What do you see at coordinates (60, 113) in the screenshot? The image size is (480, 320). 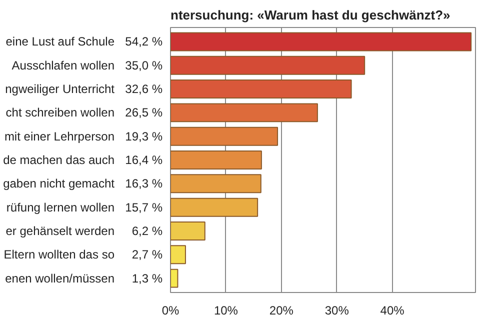 I see `y-tick-label: cht schreiben wollen` at bounding box center [60, 113].